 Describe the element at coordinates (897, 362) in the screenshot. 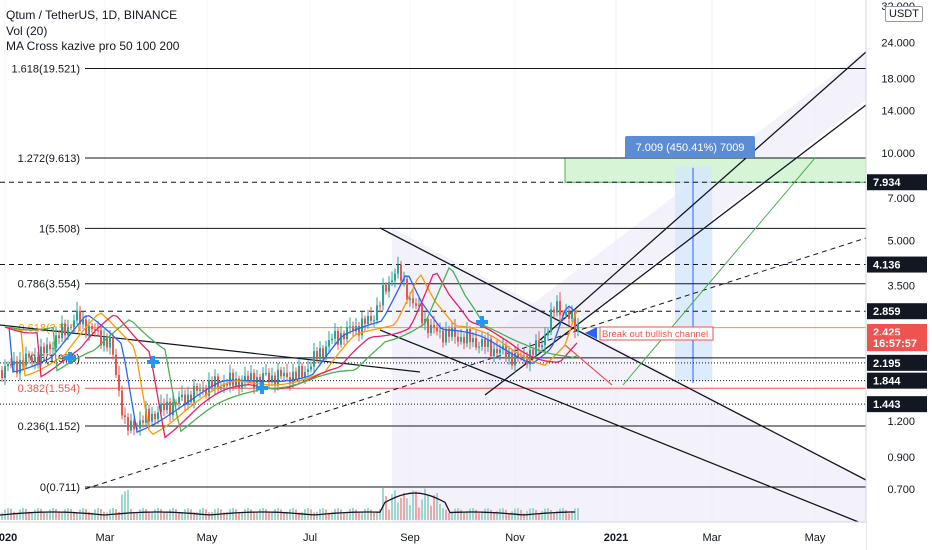

I see `price-badge` at that location.